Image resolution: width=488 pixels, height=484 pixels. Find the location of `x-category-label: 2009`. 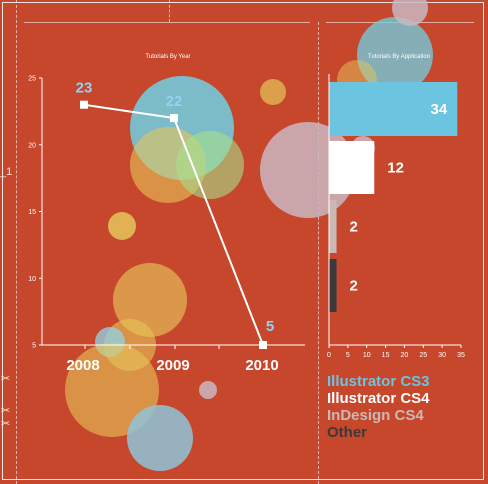

x-category-label: 2009 is located at coordinates (172, 365).